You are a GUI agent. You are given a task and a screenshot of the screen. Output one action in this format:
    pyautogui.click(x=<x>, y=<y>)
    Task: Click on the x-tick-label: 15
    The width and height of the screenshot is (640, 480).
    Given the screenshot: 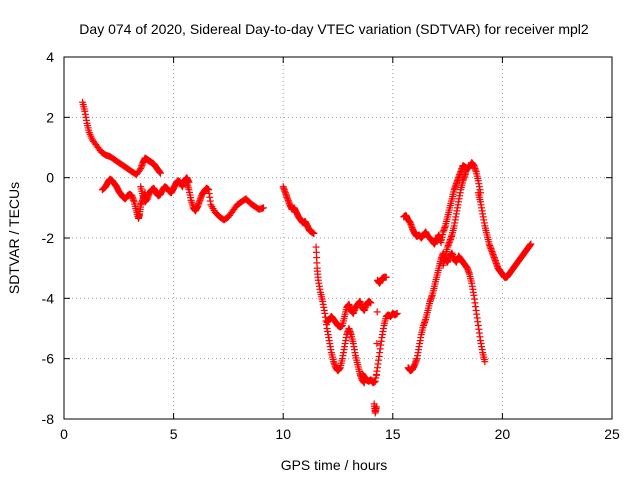 What is the action you would take?
    pyautogui.click(x=393, y=434)
    